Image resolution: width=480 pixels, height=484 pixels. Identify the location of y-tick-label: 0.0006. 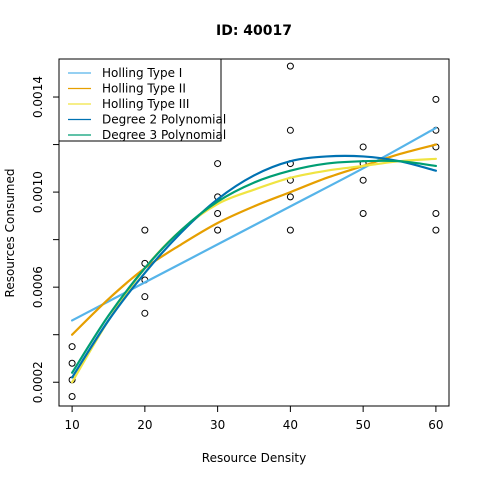
(38, 287).